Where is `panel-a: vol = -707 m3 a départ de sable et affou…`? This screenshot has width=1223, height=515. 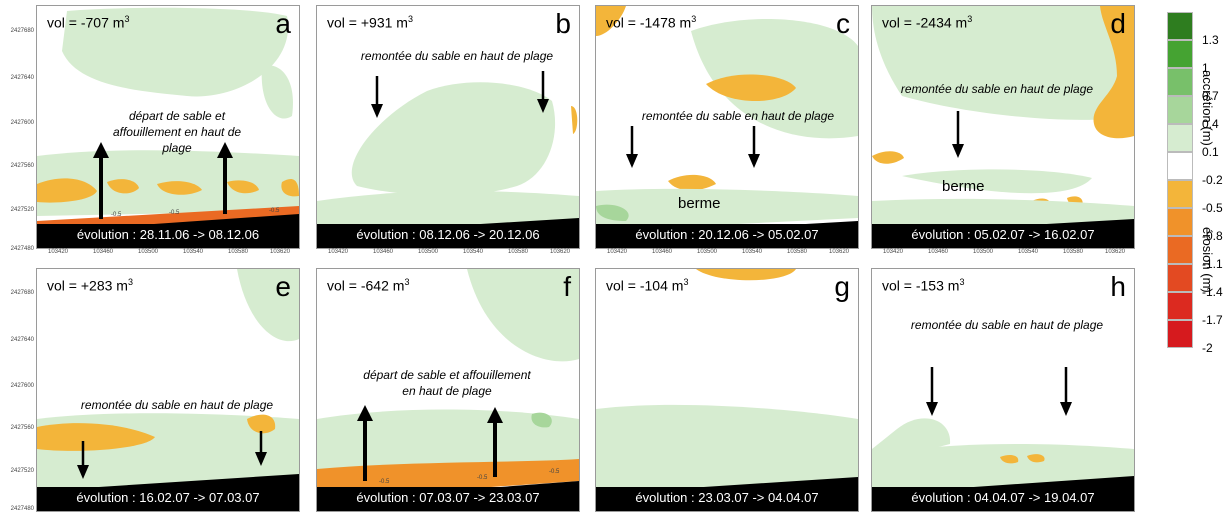
panel-a: vol = -707 m3 a départ de sable et affou… is located at coordinates (168, 127).